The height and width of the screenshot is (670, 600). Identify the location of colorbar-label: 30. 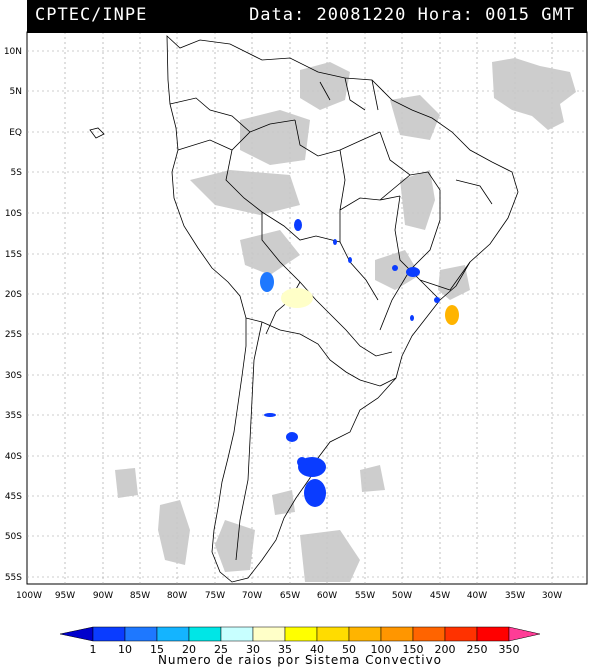
(253, 649).